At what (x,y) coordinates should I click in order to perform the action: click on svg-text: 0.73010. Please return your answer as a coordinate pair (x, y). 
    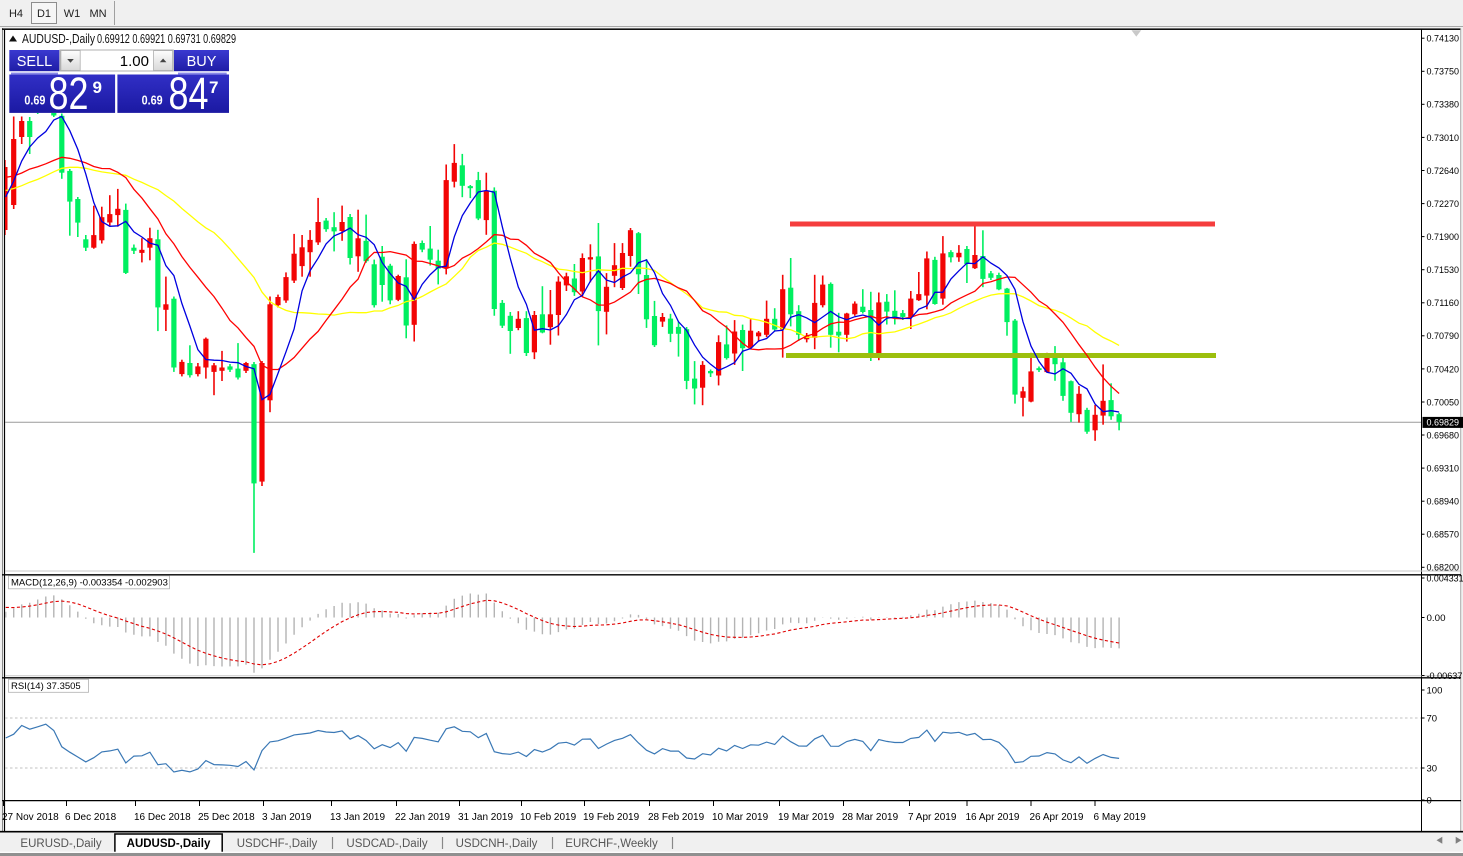
    Looking at the image, I should click on (1443, 138).